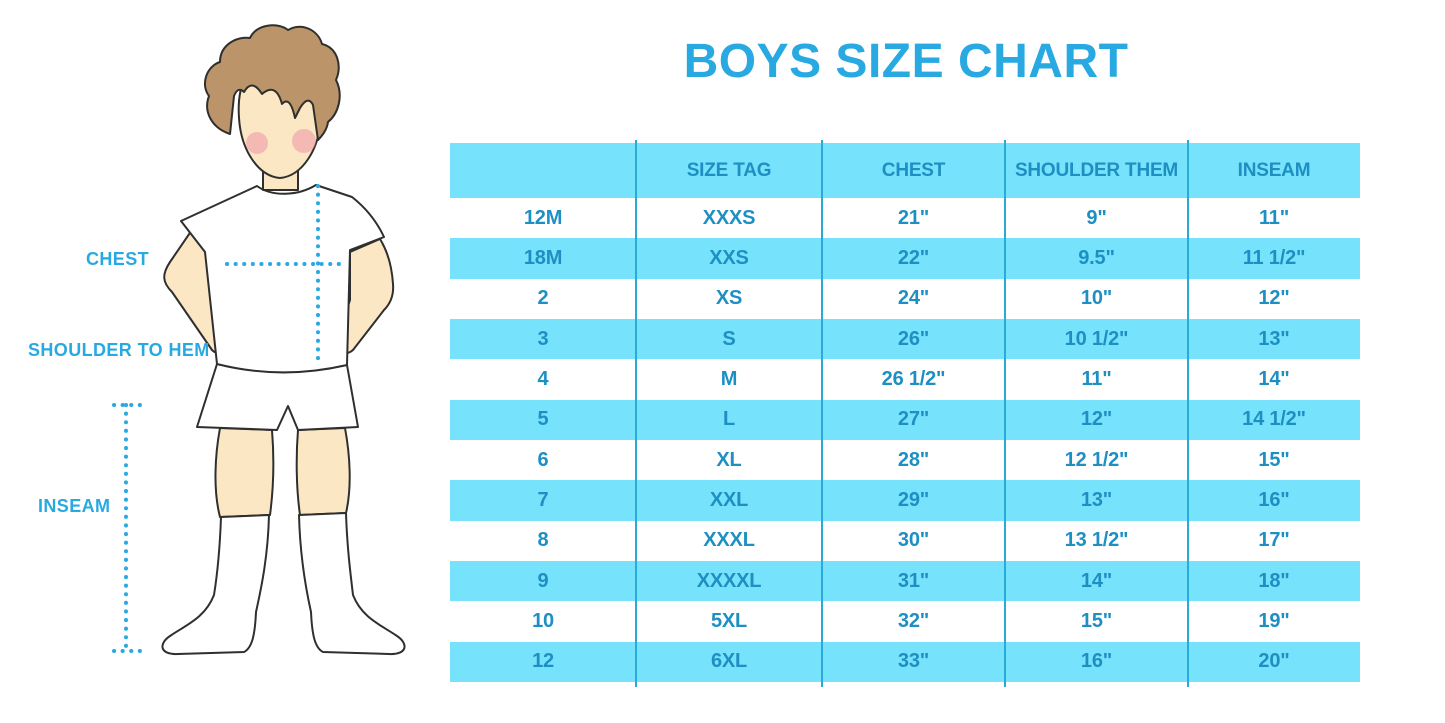  What do you see at coordinates (729, 580) in the screenshot?
I see `table-cell: XXXXL` at bounding box center [729, 580].